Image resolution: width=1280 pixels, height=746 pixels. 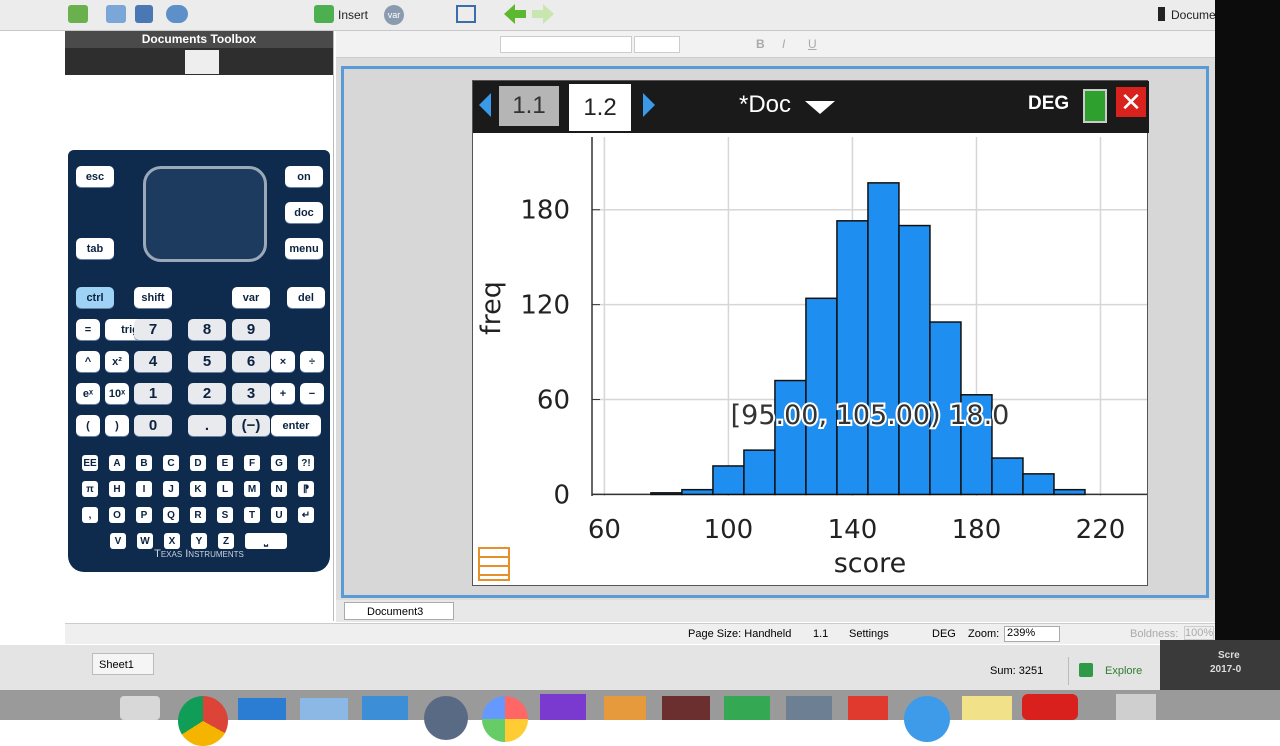 What do you see at coordinates (266, 541) in the screenshot?
I see `key: ⎵` at bounding box center [266, 541].